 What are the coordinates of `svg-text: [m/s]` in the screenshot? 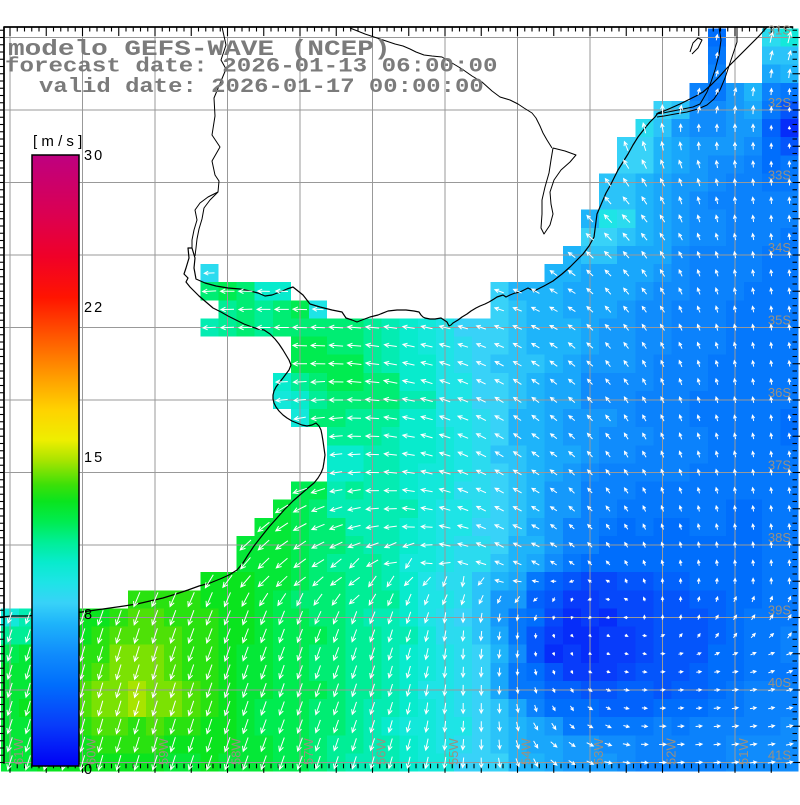 It's located at (60, 141).